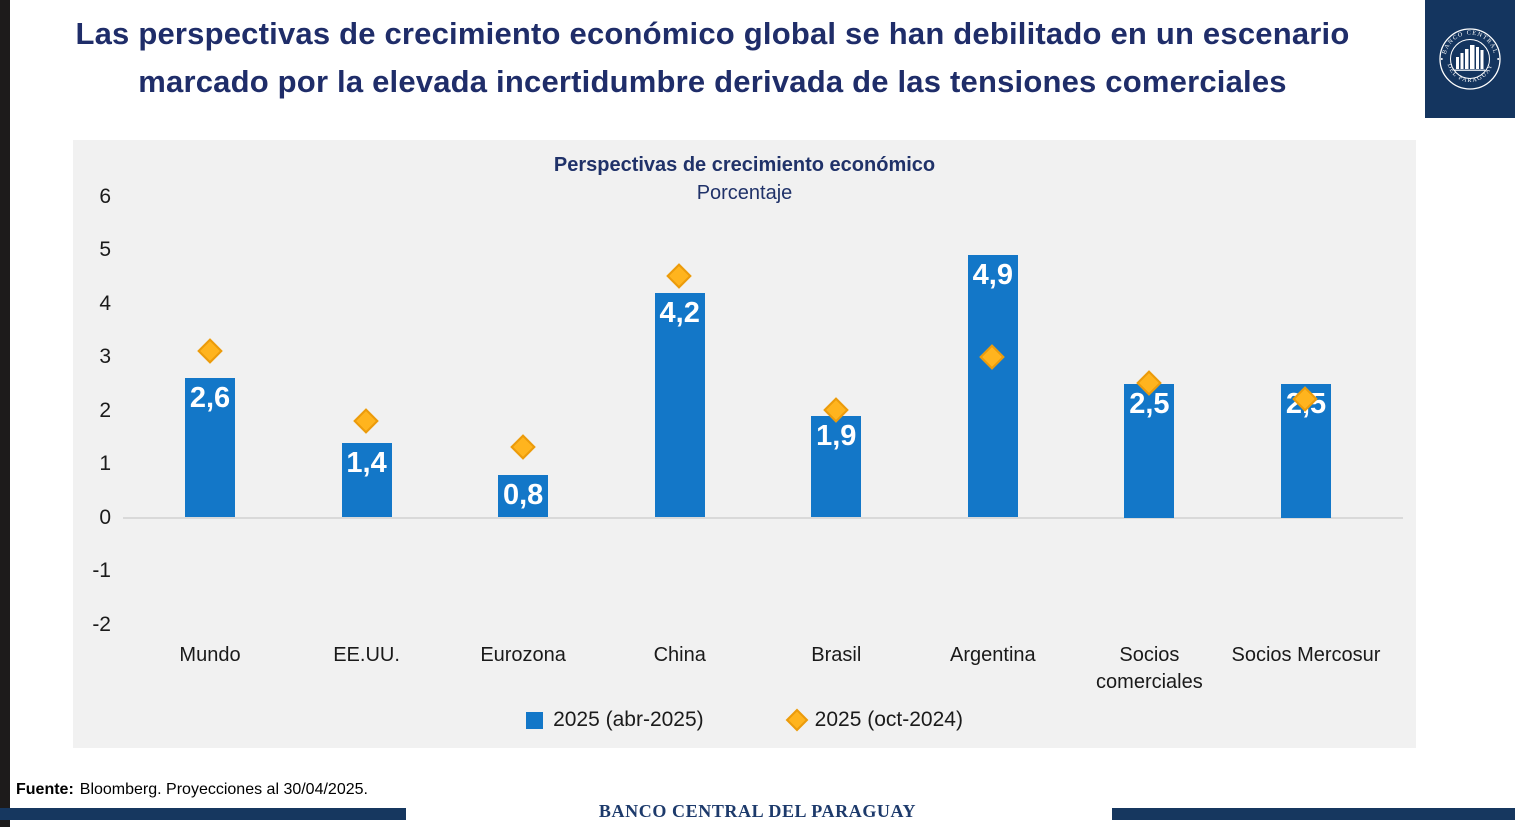  I want to click on y-tick-label: 4, so click(105, 303).